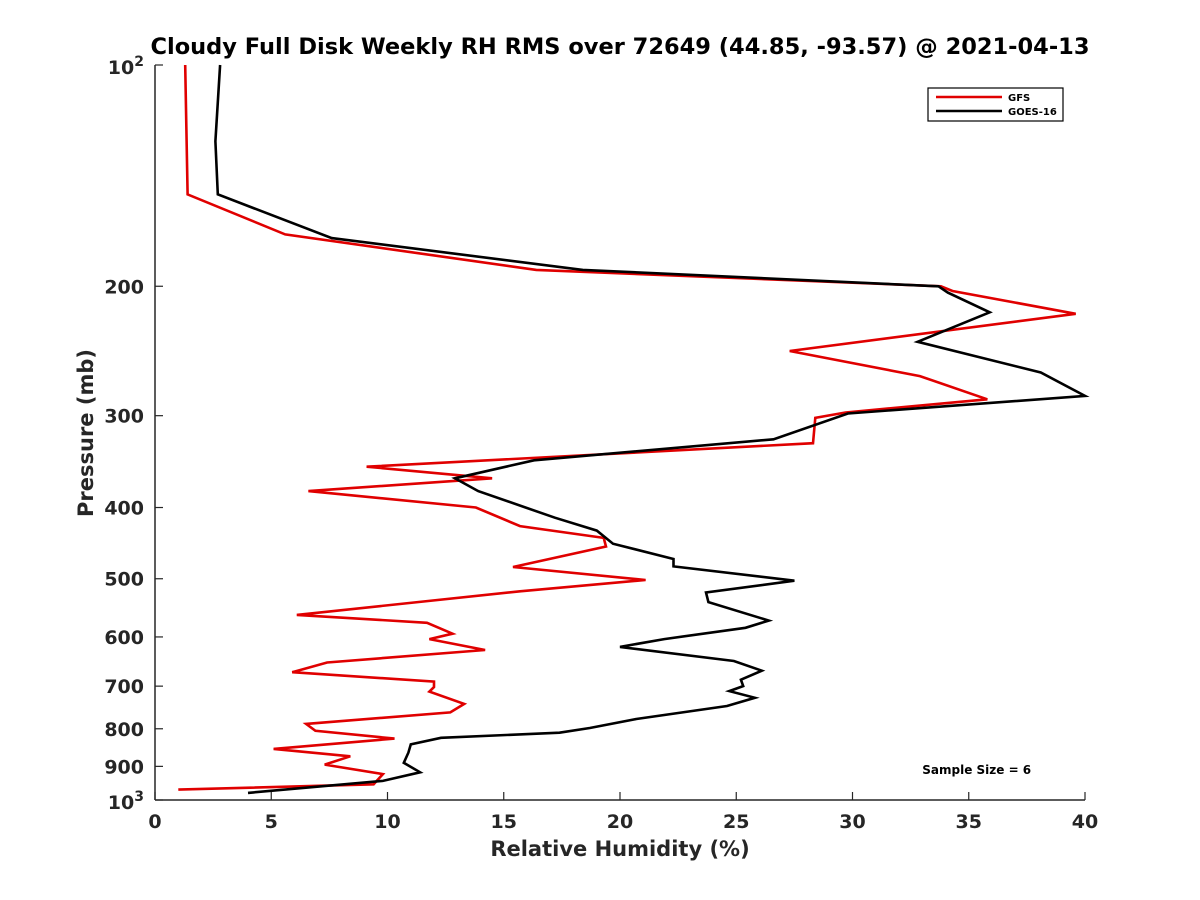 The height and width of the screenshot is (900, 1200). What do you see at coordinates (1019, 98) in the screenshot?
I see `legend-label-gfs: GFS` at bounding box center [1019, 98].